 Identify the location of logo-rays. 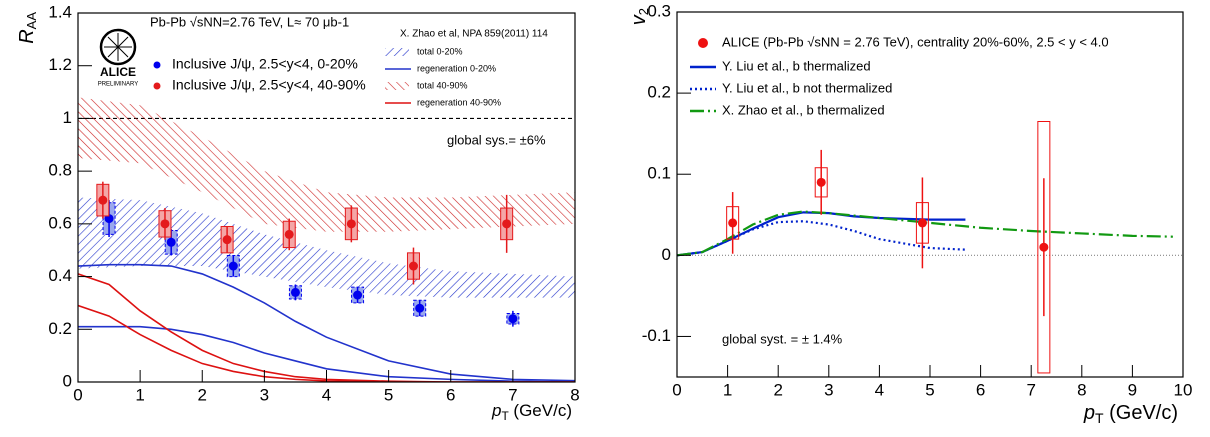
(118, 47).